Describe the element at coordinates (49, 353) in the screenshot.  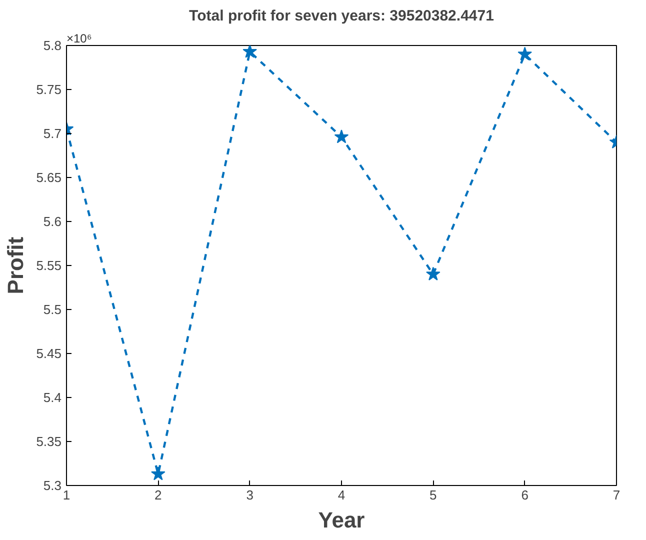
I see `y-tick-label: 5.45` at that location.